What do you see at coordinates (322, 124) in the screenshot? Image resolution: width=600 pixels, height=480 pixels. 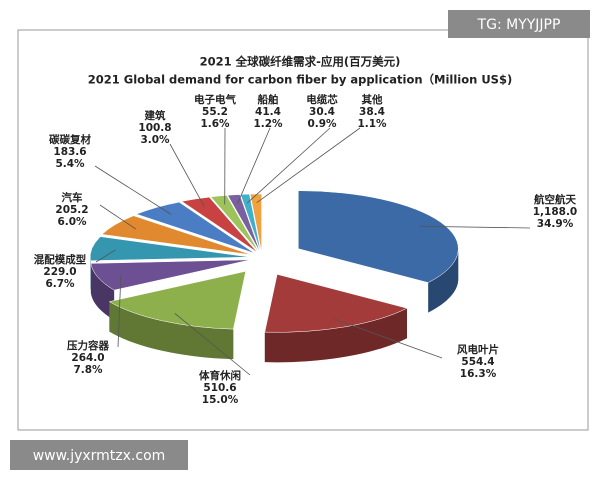 I see `share-label: 0.9%` at bounding box center [322, 124].